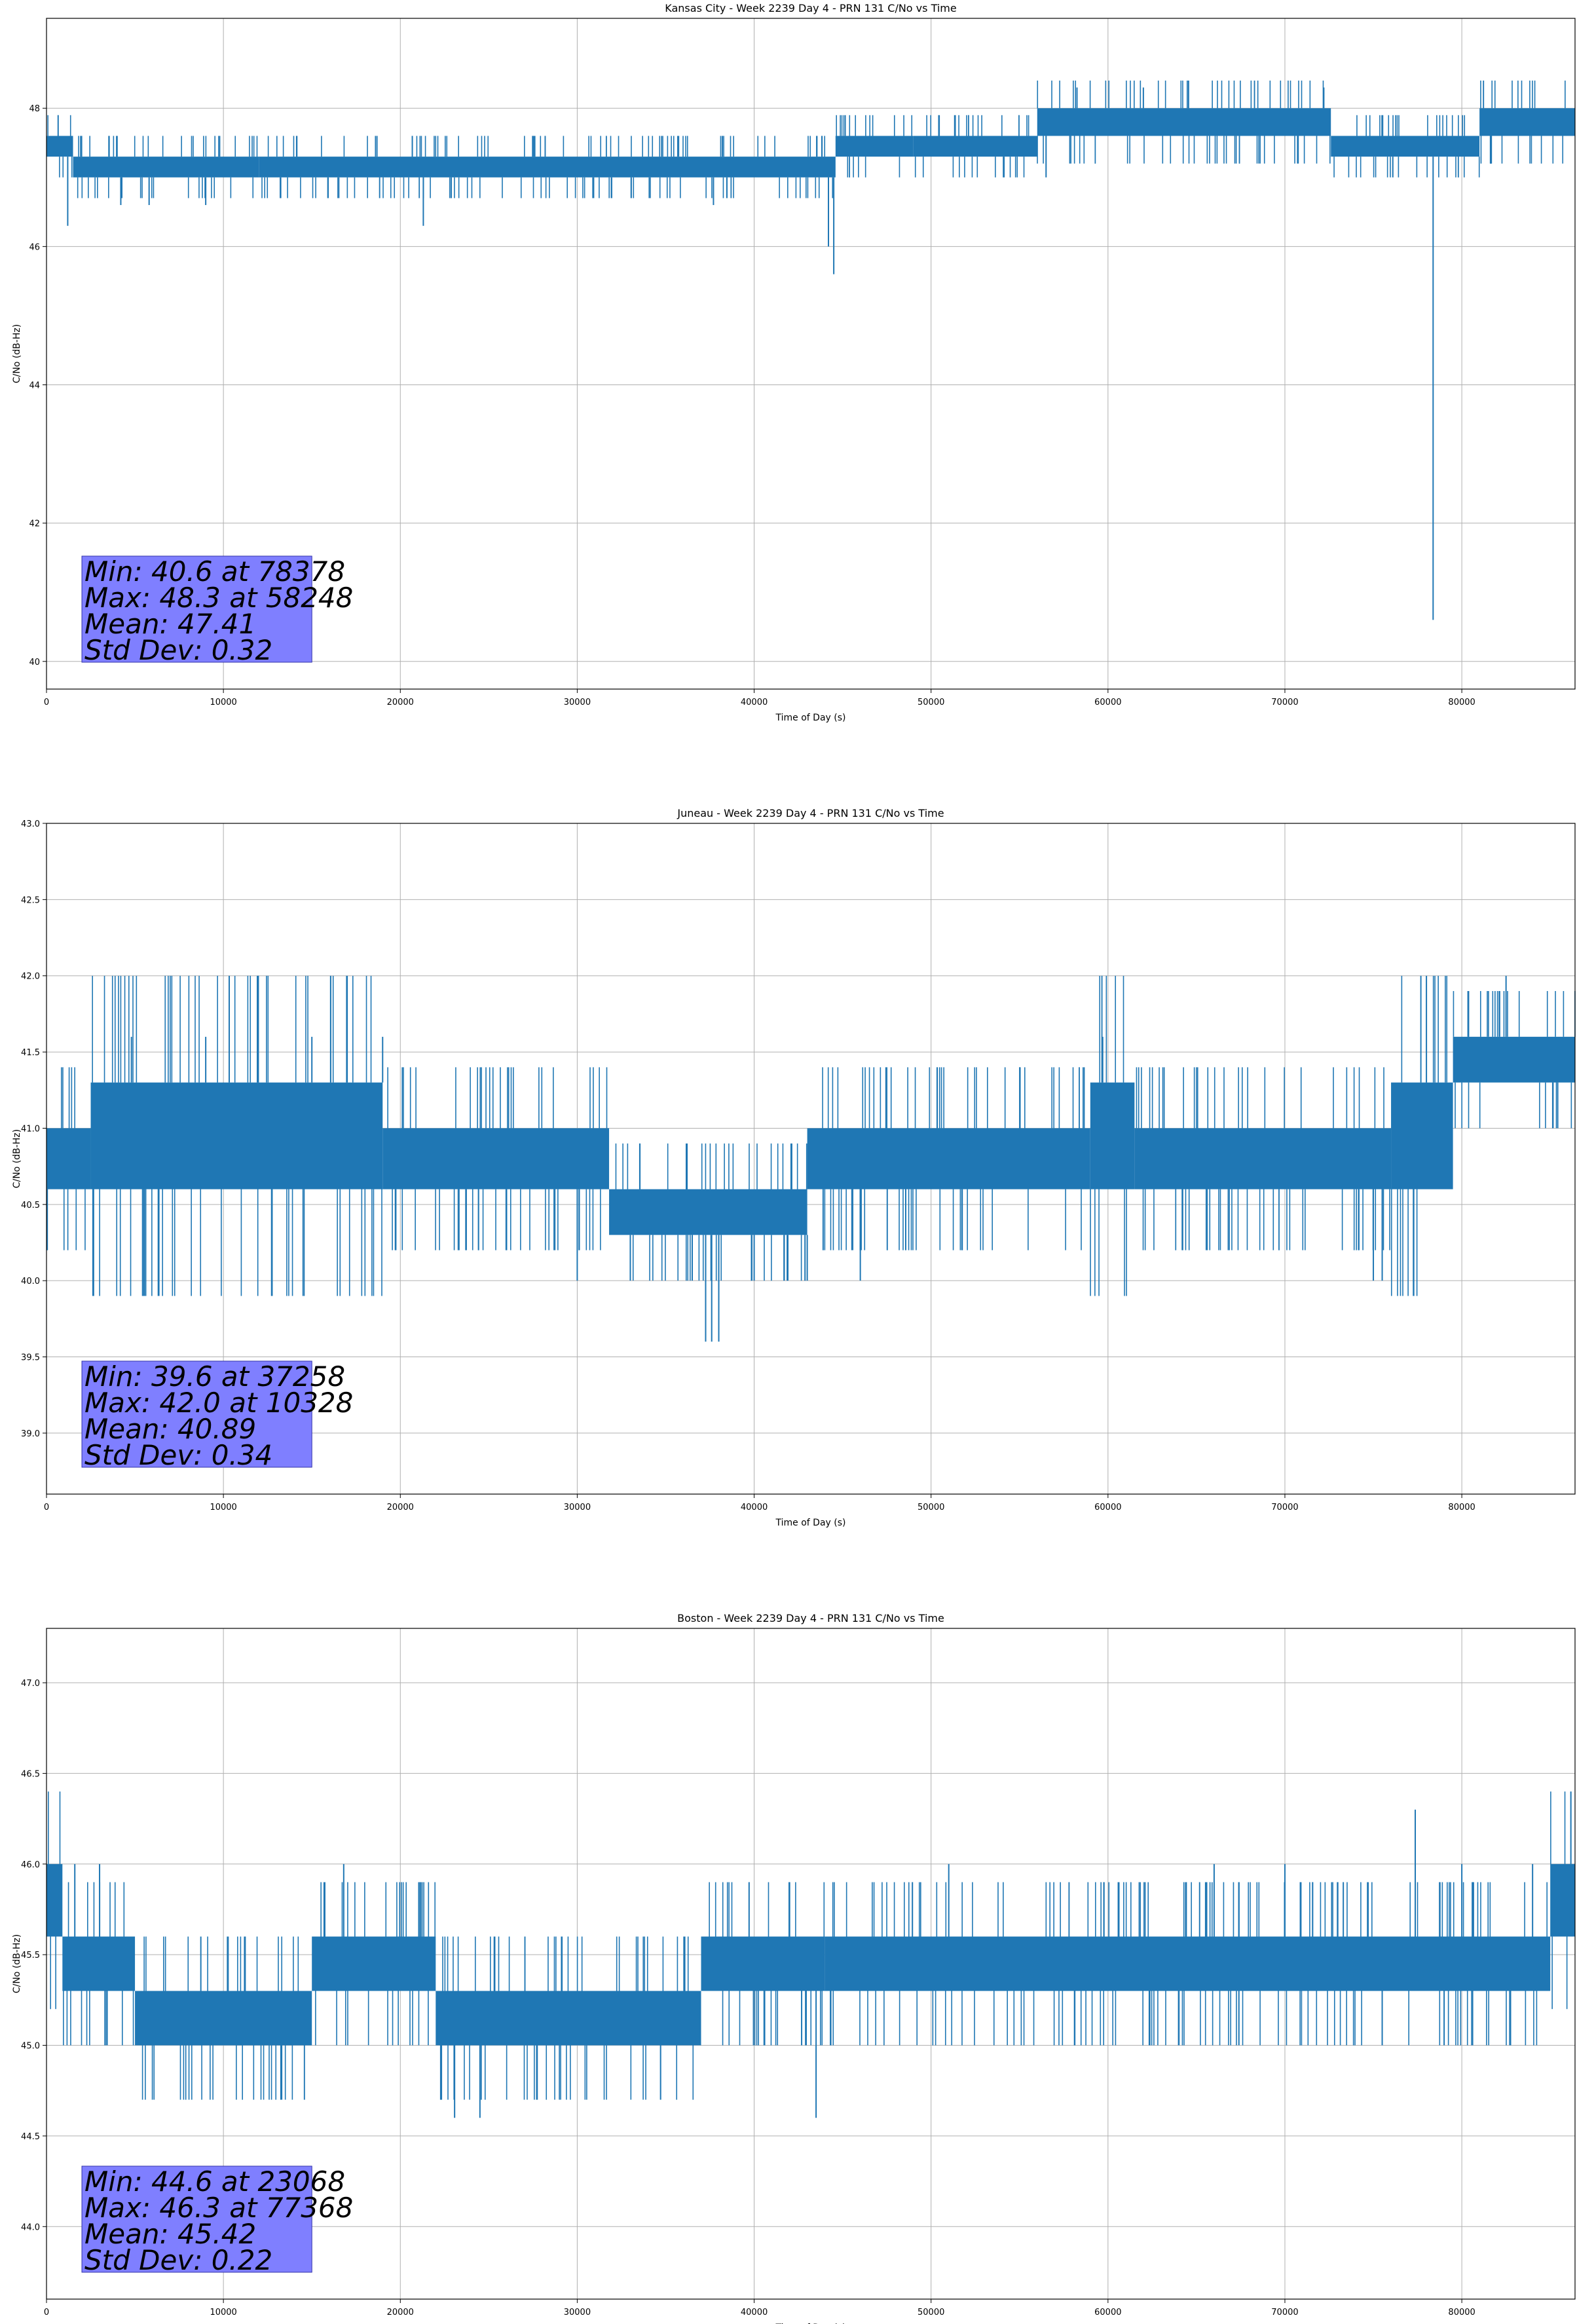  I want to click on y-tick-label: 39.0, so click(30, 1434).